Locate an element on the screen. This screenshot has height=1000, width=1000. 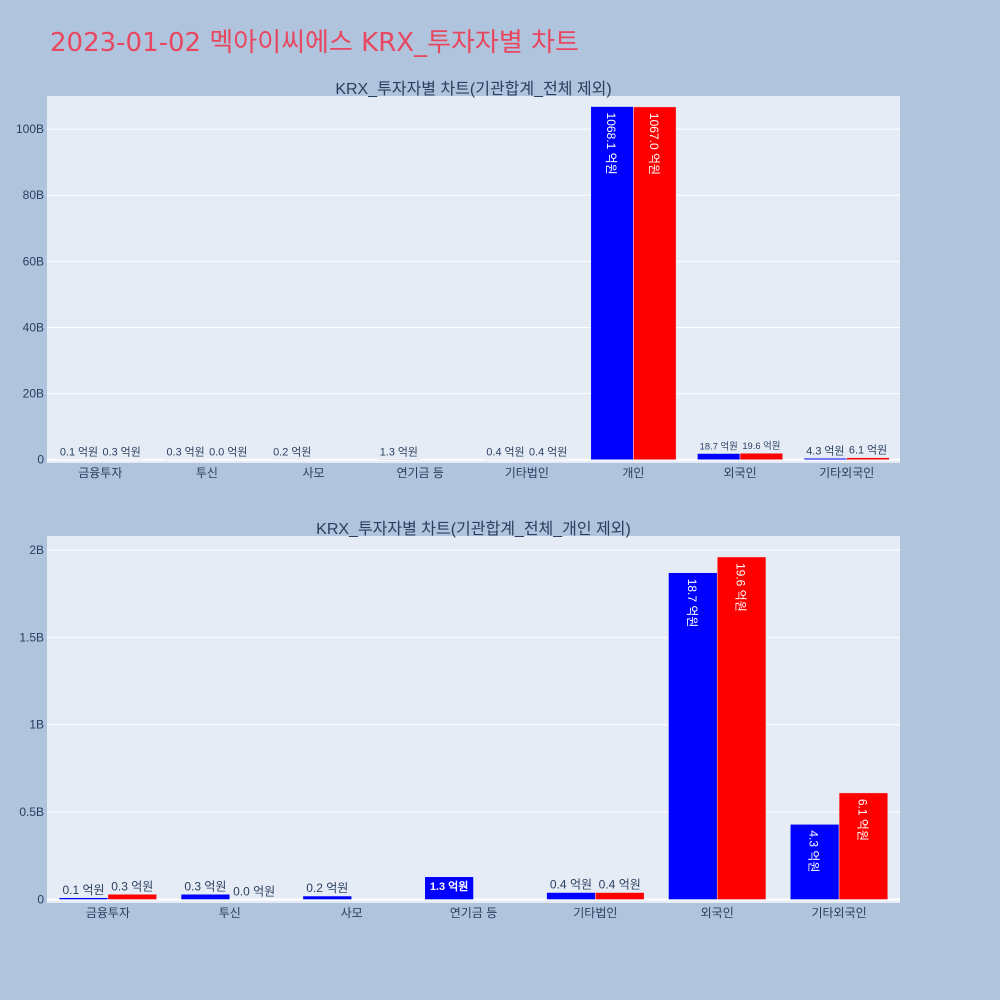
y-tick-label: 40B is located at coordinates (33, 327).